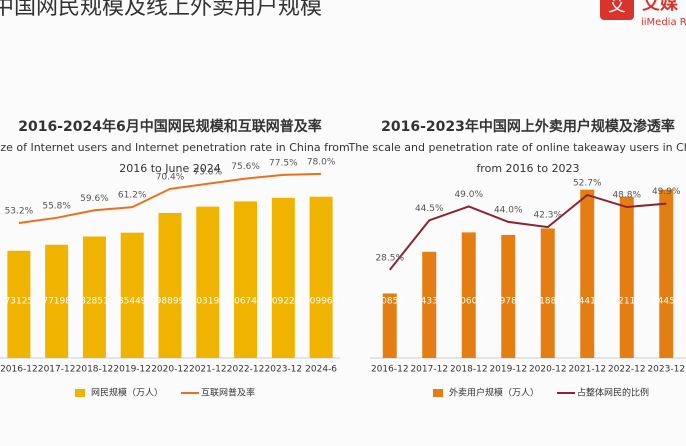  Describe the element at coordinates (613, 393) in the screenshot. I see `legend-label: 占整体网民的比例` at that location.